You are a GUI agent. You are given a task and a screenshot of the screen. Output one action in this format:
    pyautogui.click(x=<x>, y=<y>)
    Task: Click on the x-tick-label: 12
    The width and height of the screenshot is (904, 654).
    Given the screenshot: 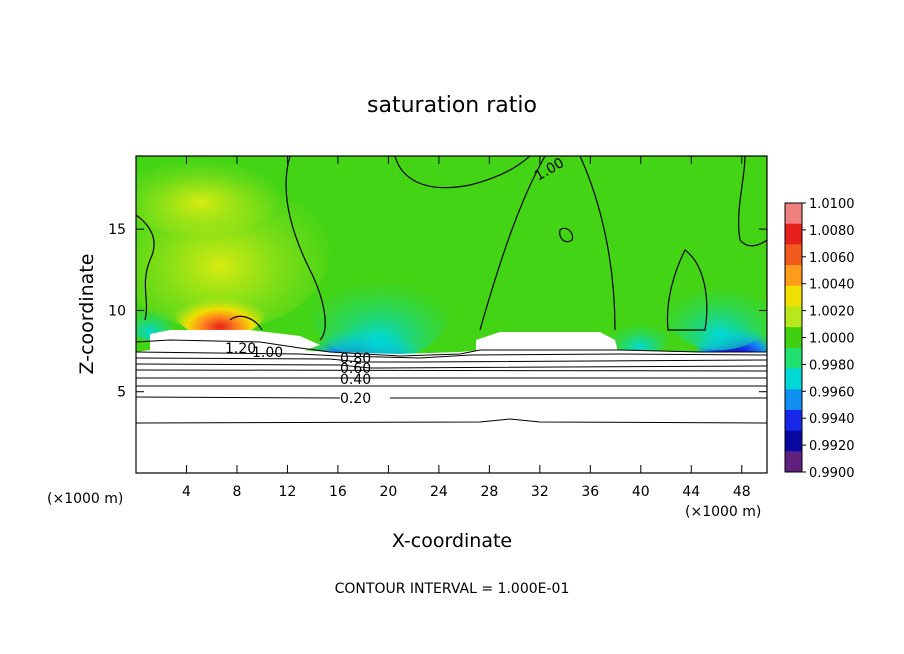 What is the action you would take?
    pyautogui.click(x=288, y=492)
    